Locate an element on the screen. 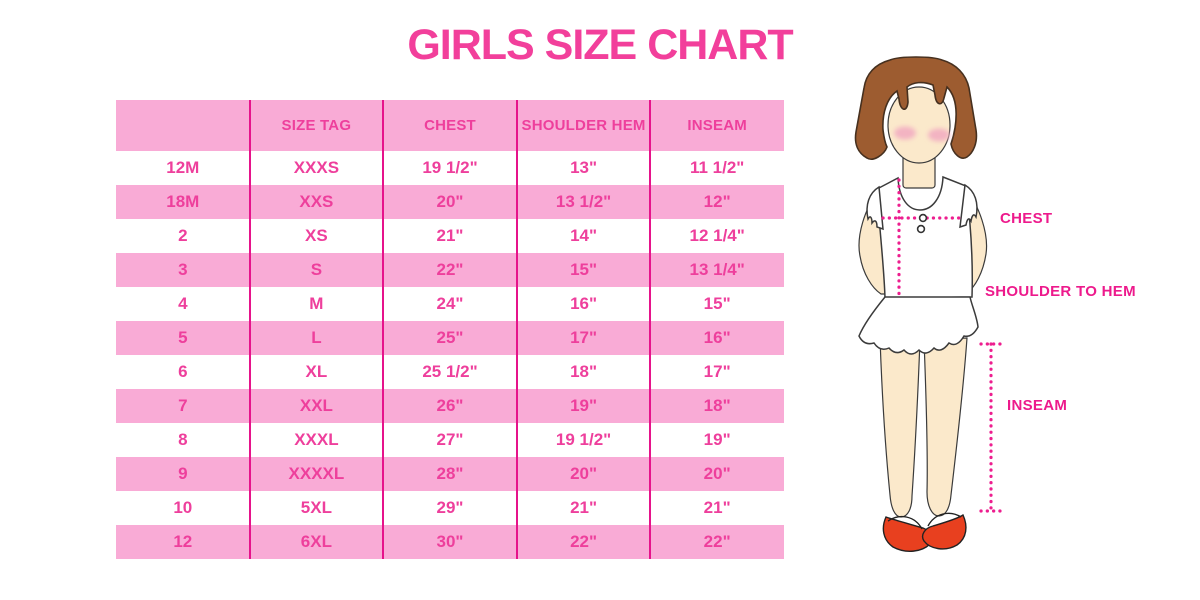 The height and width of the screenshot is (600, 1200). table-row: 6 XL 25 1/2" 18" 17" is located at coordinates (450, 372).